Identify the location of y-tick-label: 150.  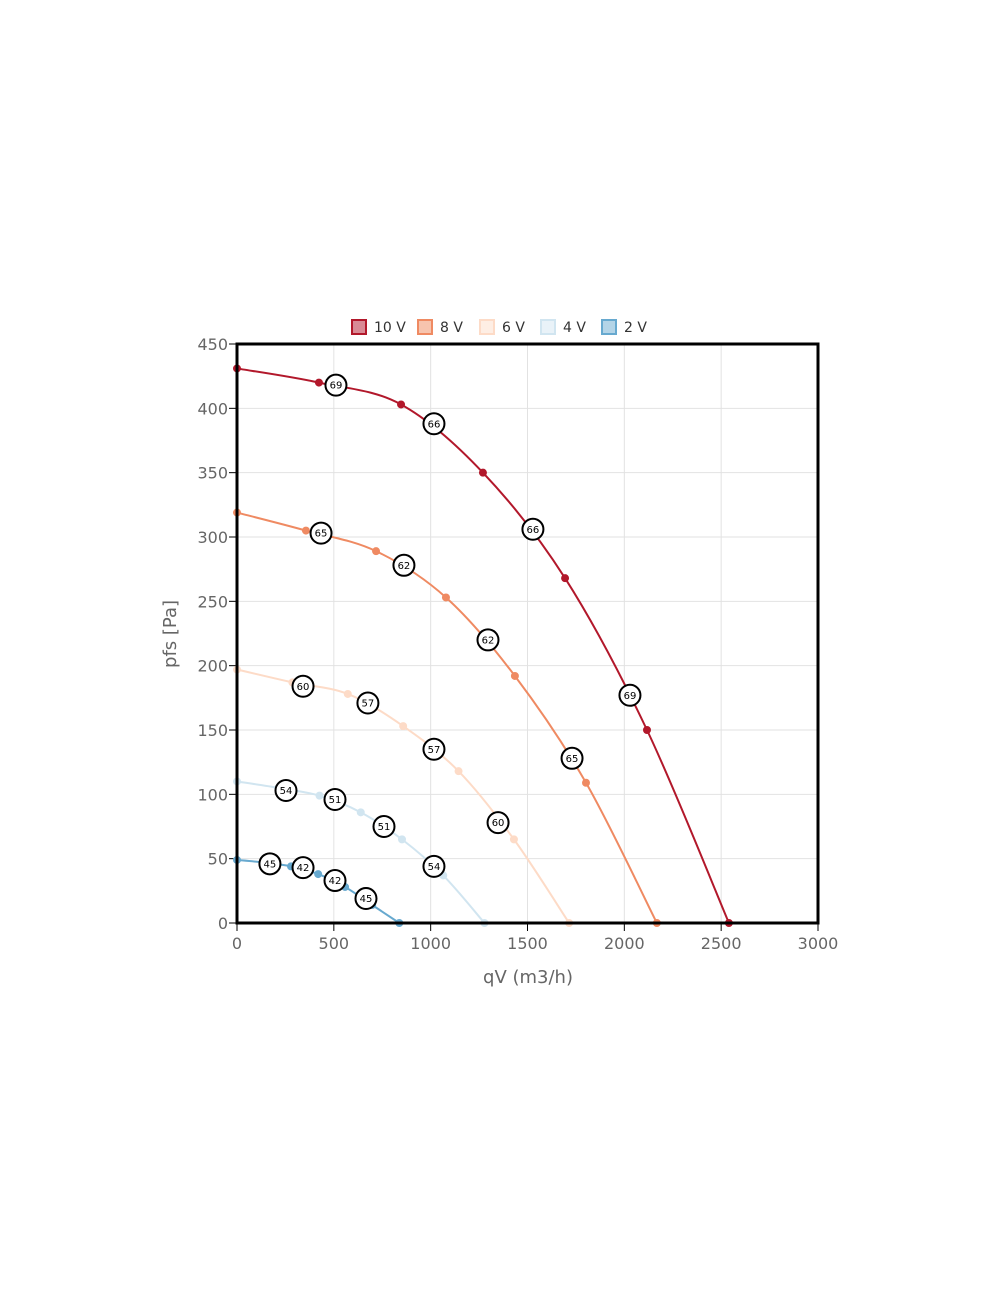
(212, 730).